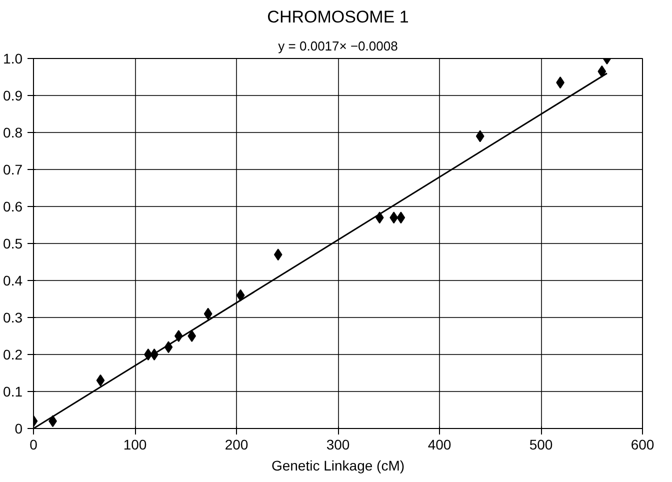 The height and width of the screenshot is (482, 672). What do you see at coordinates (13, 206) in the screenshot?
I see `y-tick-label: 0.6` at bounding box center [13, 206].